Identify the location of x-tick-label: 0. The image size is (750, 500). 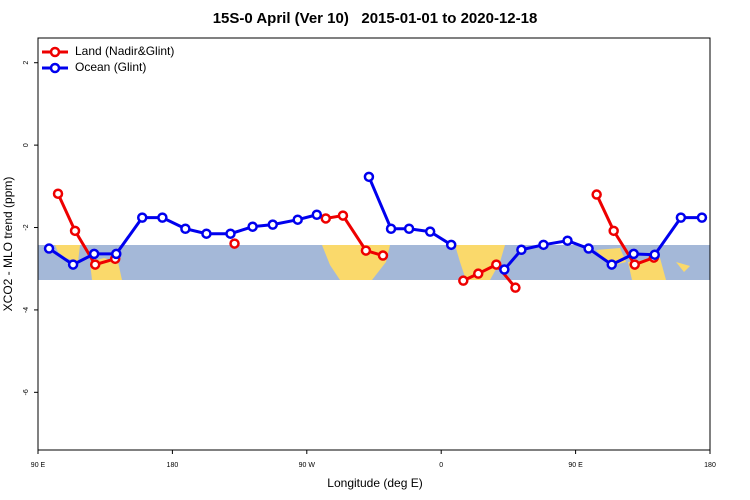
(441, 465).